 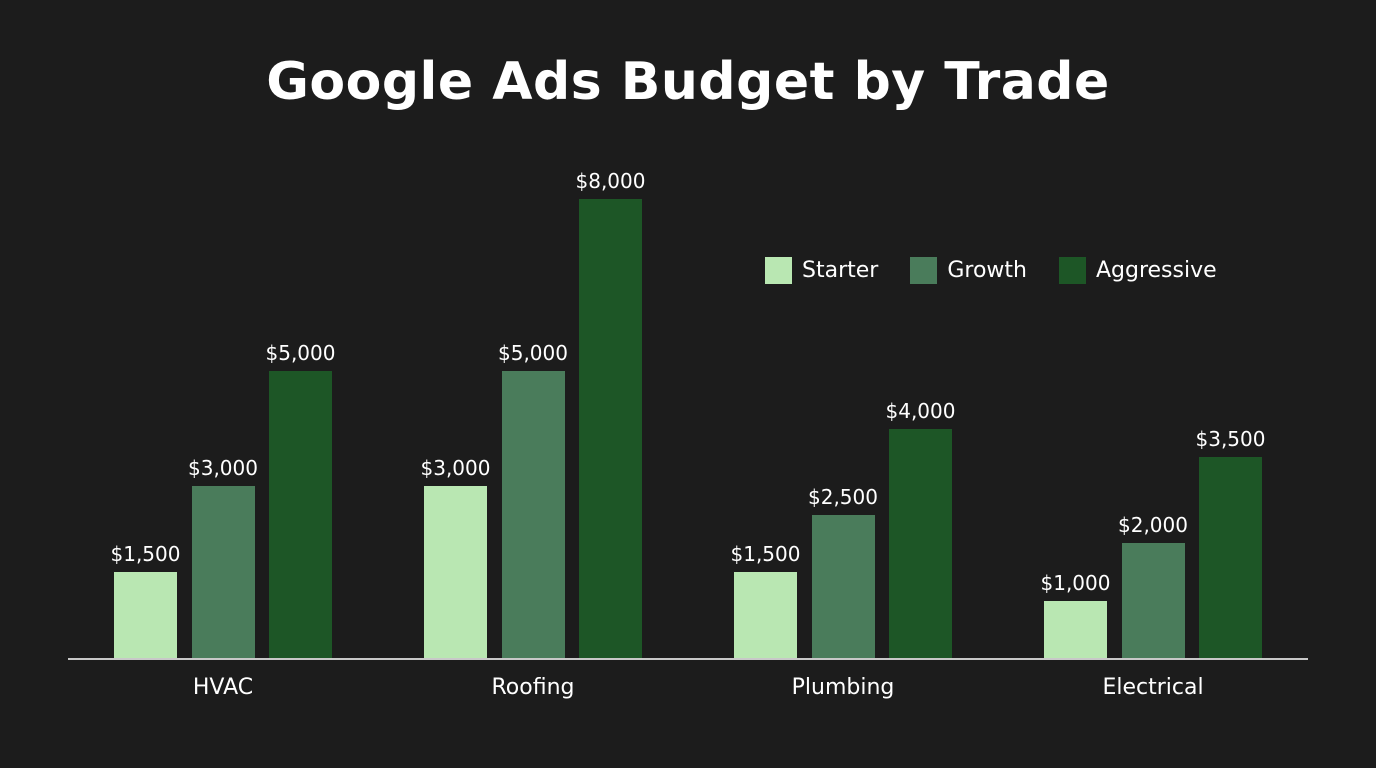 I want to click on category-label-electrical: Electrical, so click(x=1153, y=687).